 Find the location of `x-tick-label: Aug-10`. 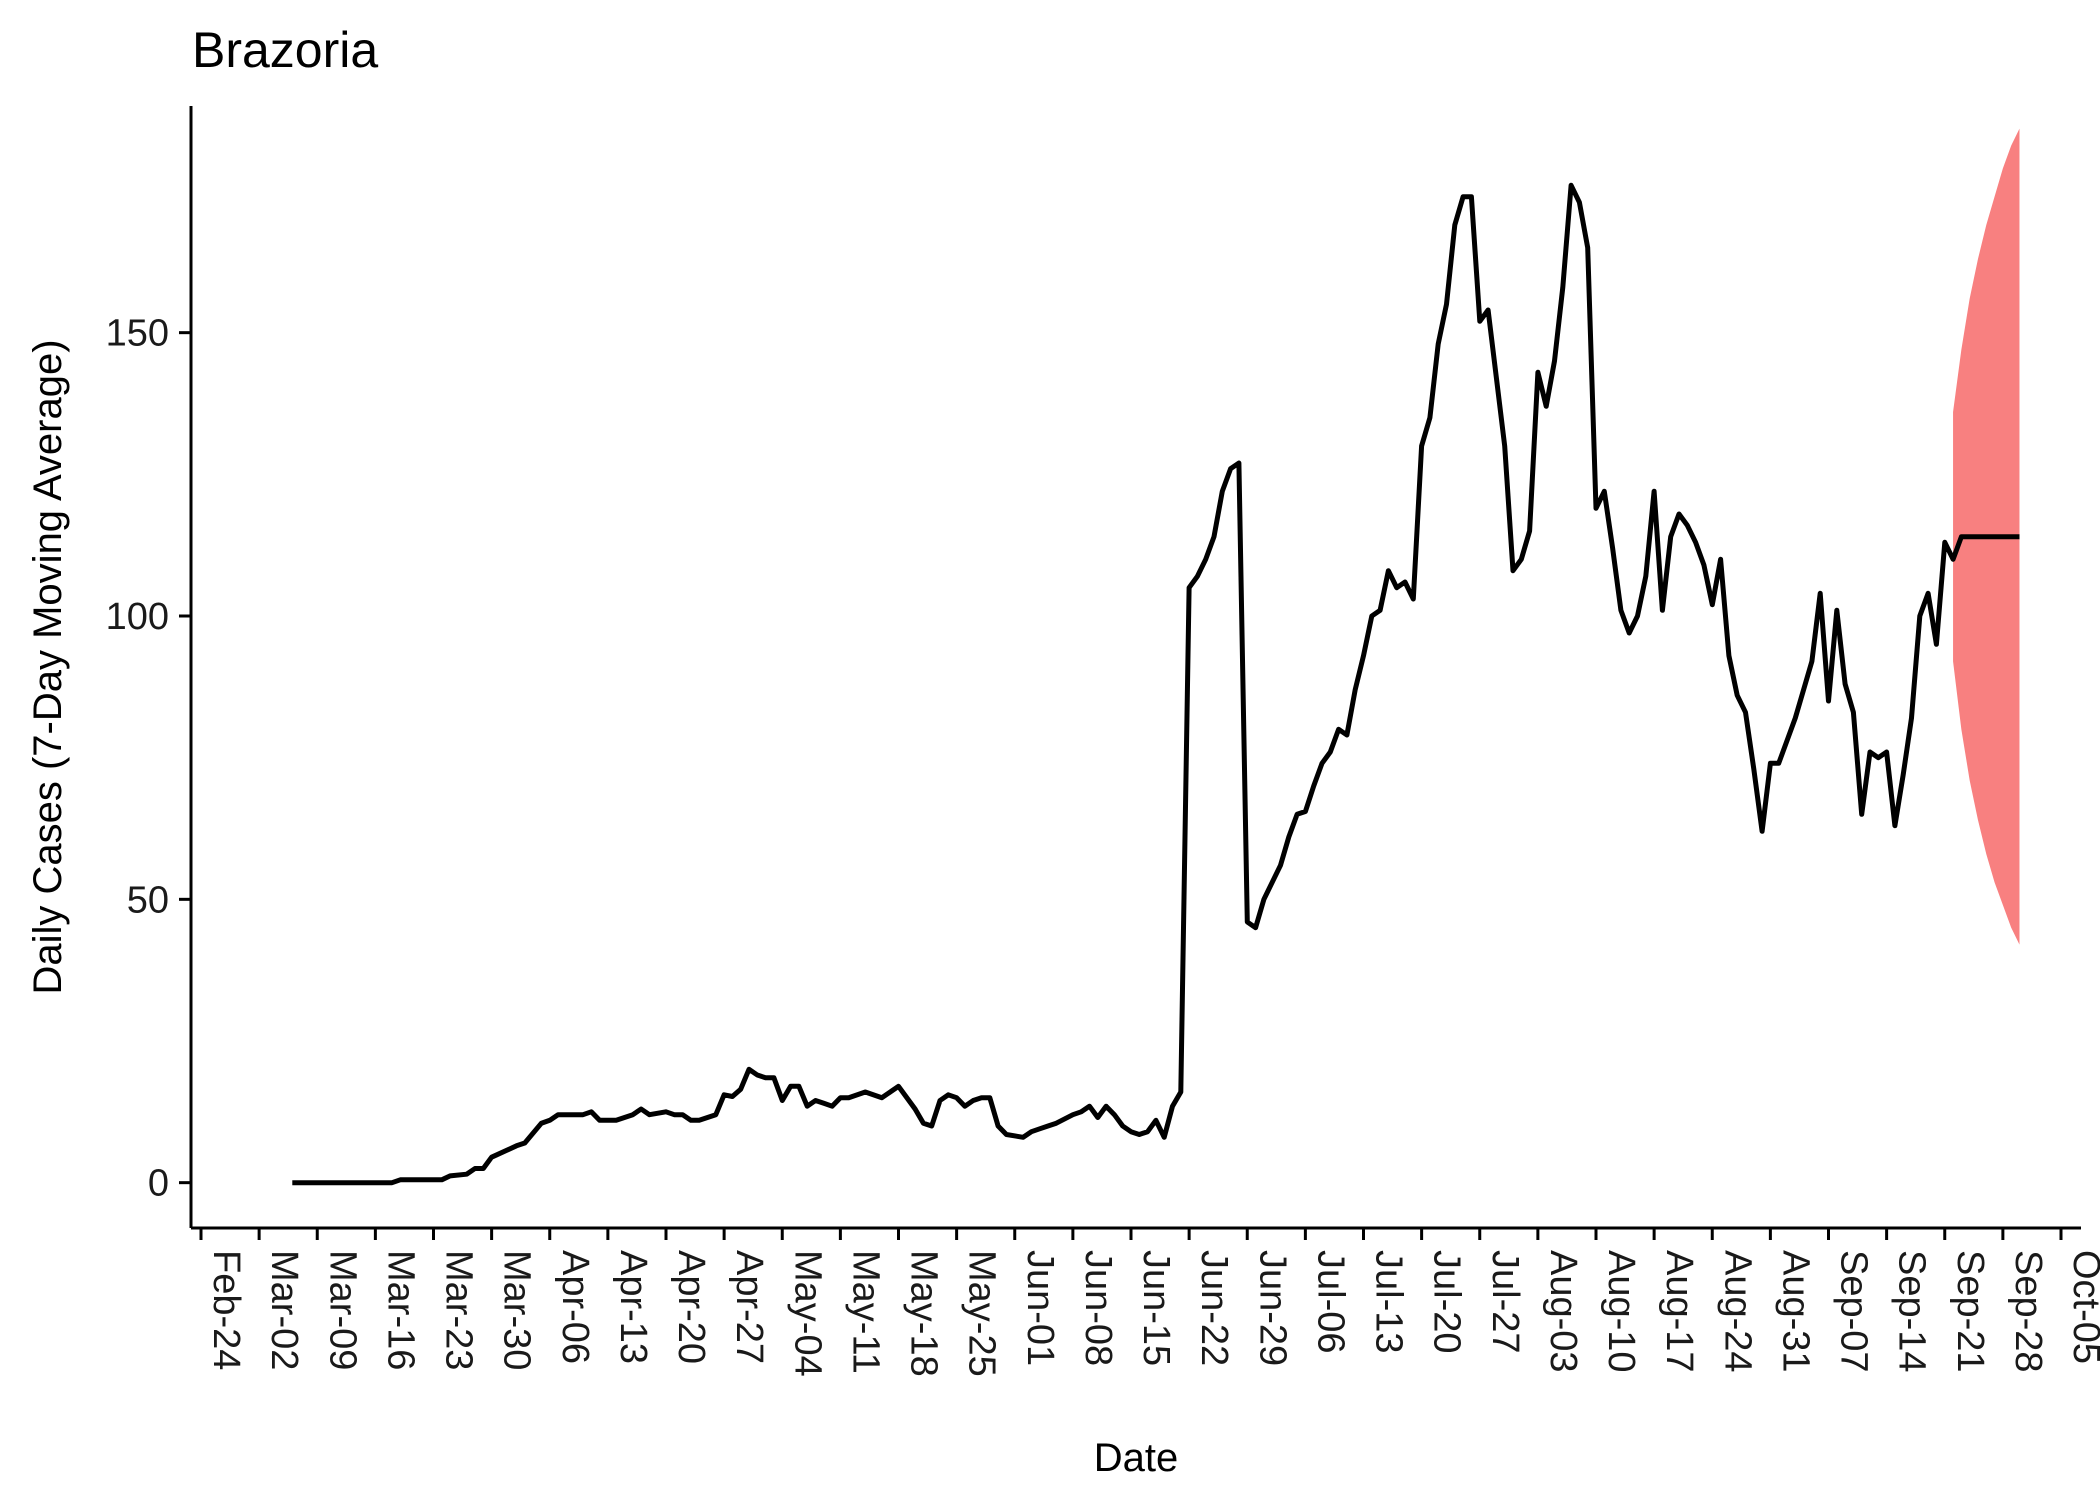

x-tick-label: Aug-10 is located at coordinates (1621, 1311).